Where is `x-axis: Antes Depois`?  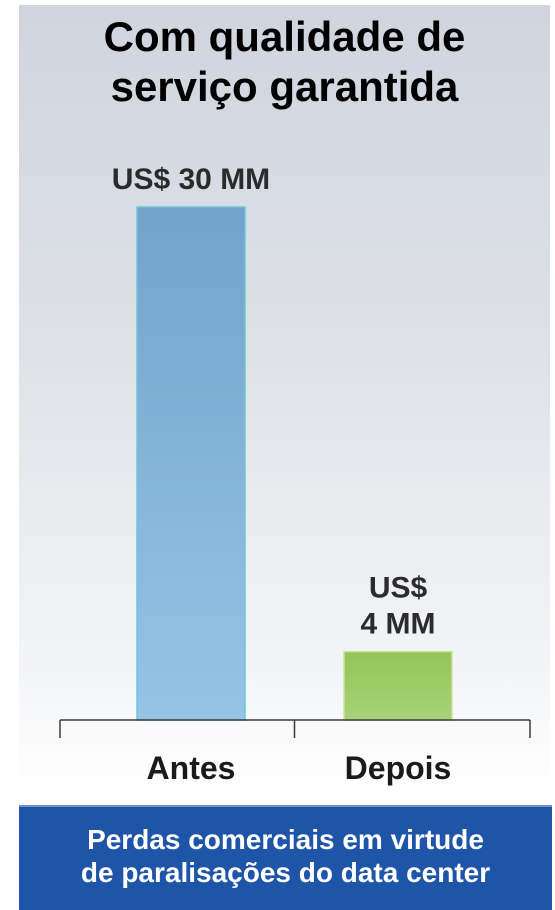
x-axis: Antes Depois is located at coordinates (295, 752).